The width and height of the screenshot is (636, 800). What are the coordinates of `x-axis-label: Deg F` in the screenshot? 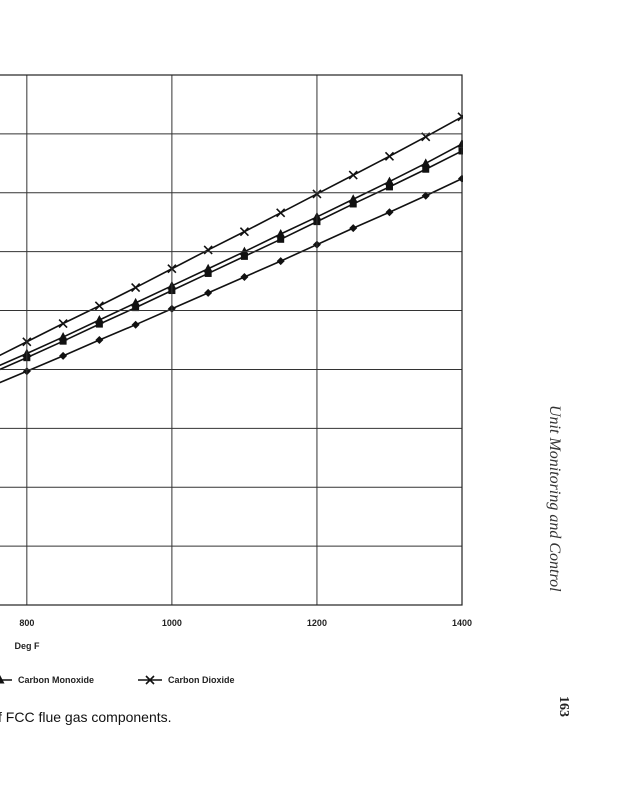 It's located at (27, 646).